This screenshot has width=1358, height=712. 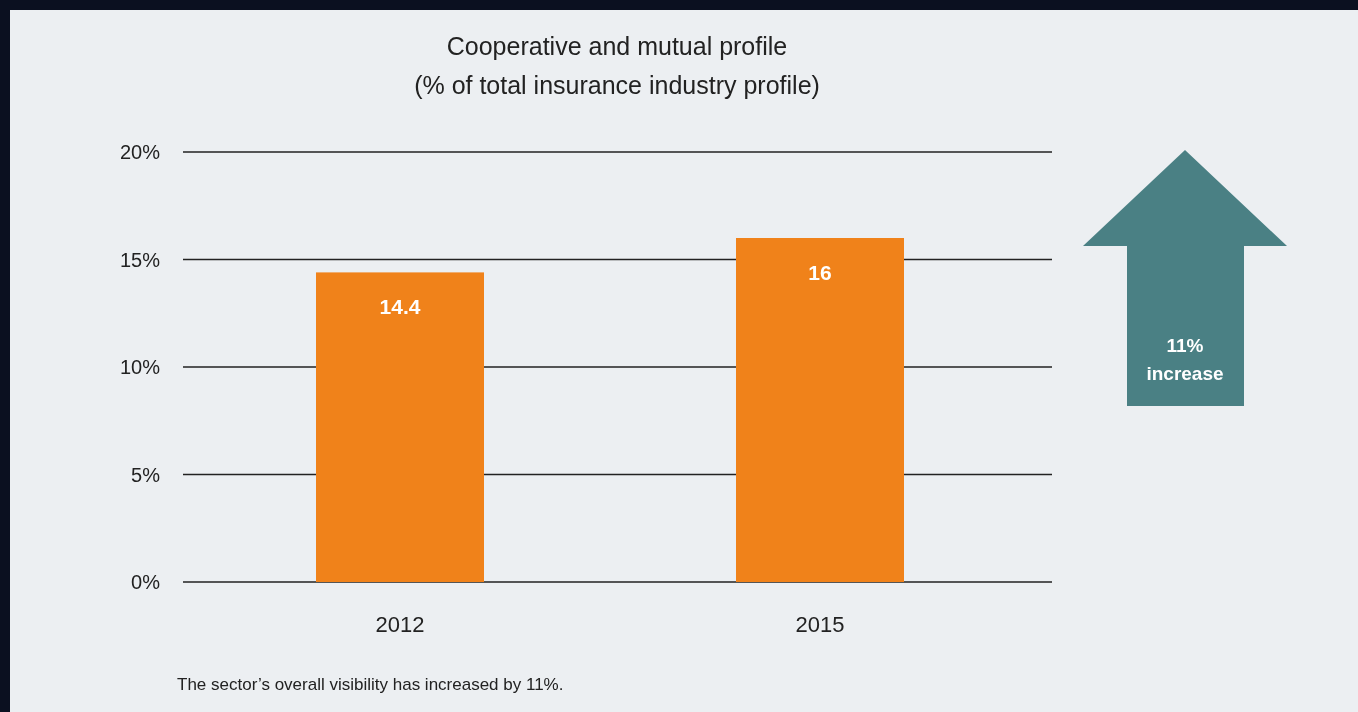 I want to click on text: 11% increase, so click(x=1185, y=359).